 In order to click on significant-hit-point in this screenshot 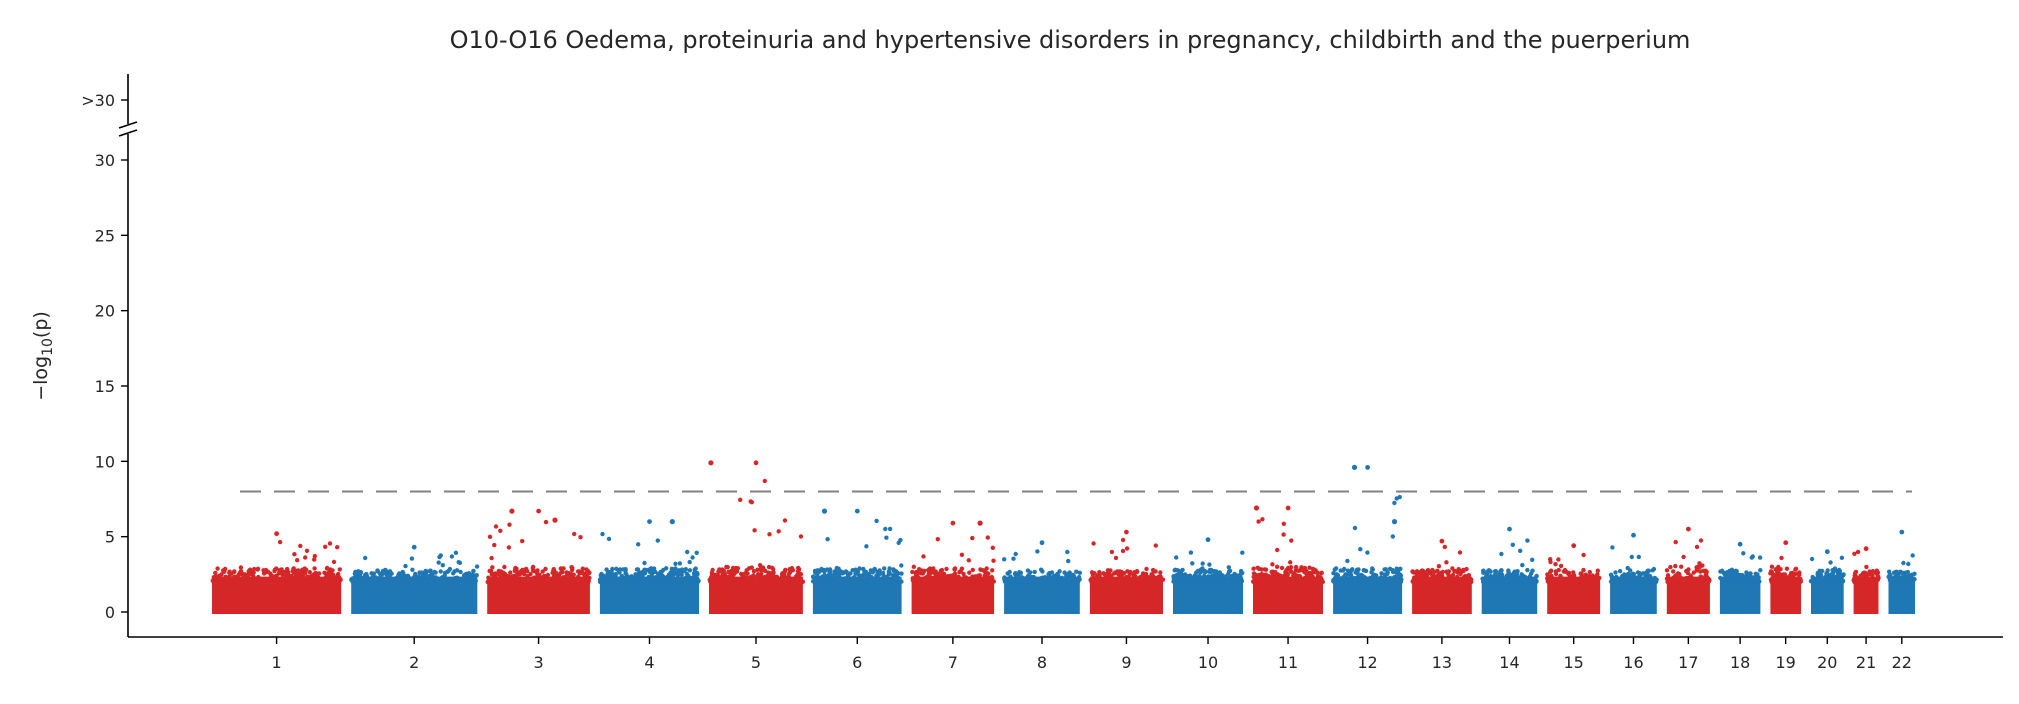, I will do `click(1354, 467)`.